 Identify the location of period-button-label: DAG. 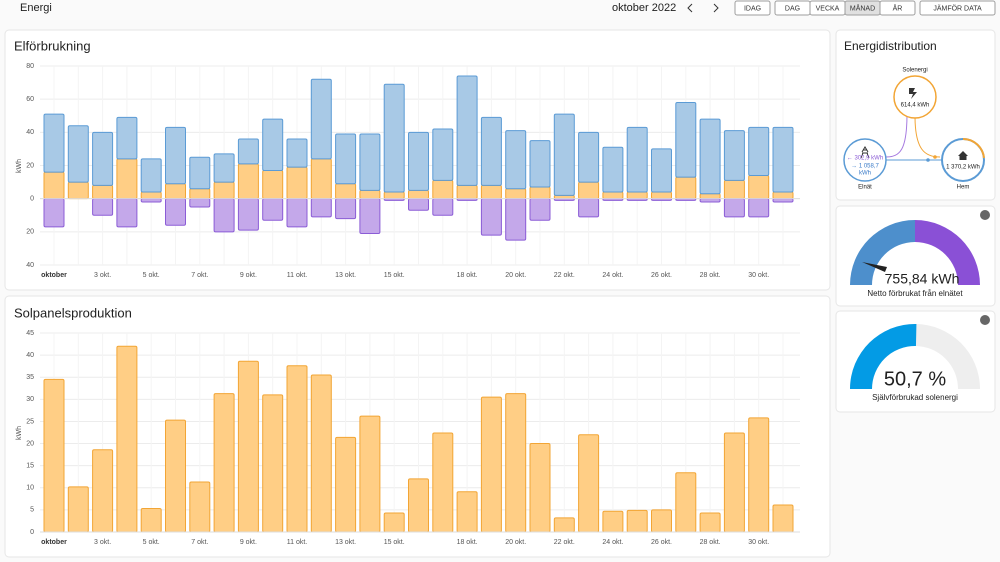
(792, 8).